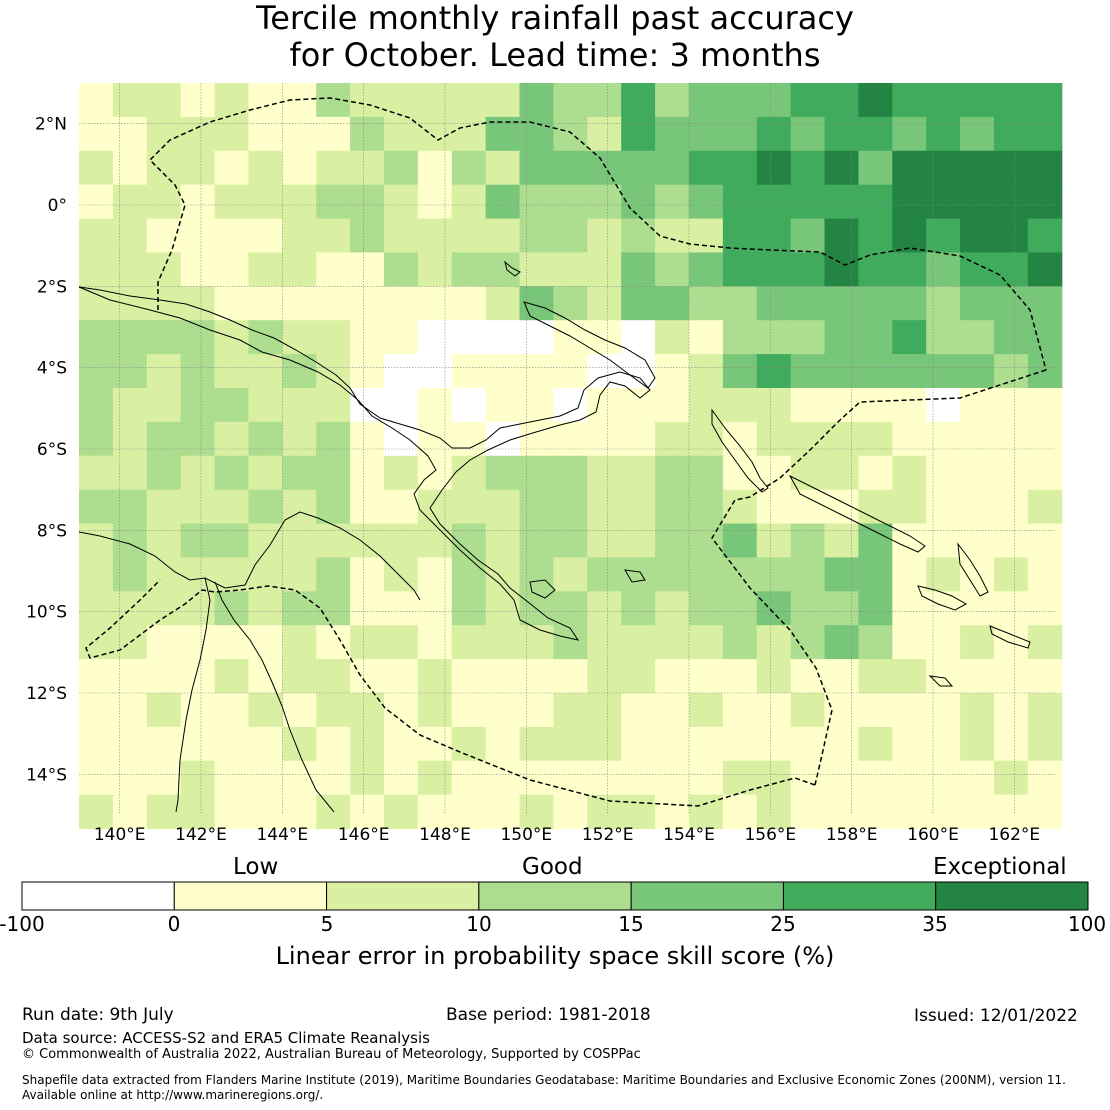 The height and width of the screenshot is (1110, 1110). What do you see at coordinates (249, 556) in the screenshot?
I see `south-new-guinea-coastline` at bounding box center [249, 556].